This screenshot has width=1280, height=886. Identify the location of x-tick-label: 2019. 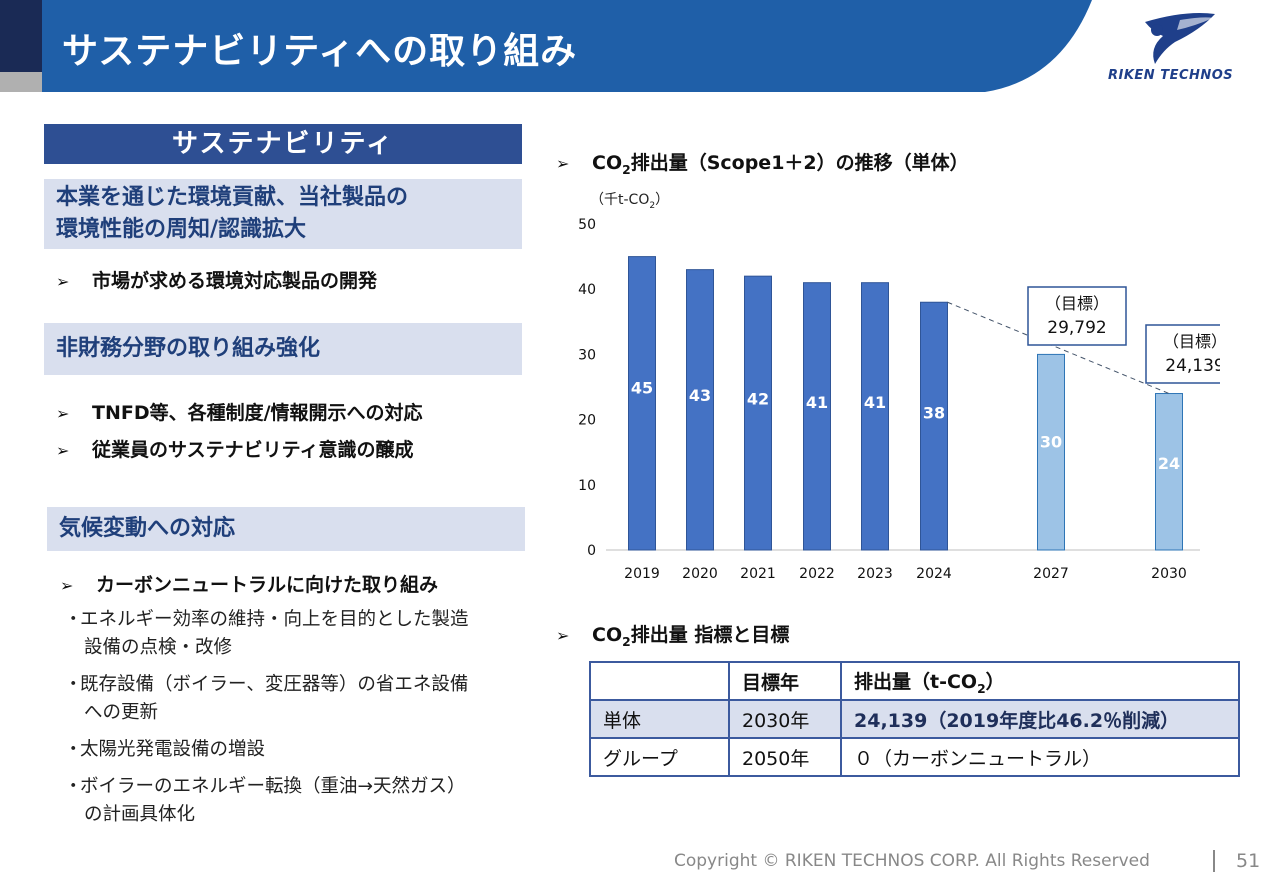
(642, 574).